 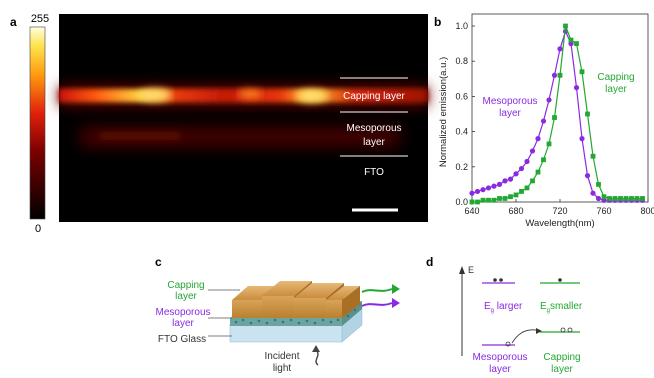 I want to click on meso-label-line2: layer, so click(x=183, y=323).